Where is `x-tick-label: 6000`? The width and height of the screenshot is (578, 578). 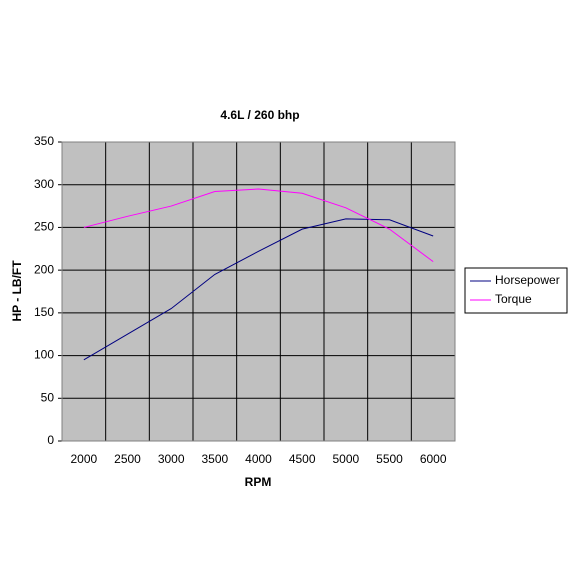 x-tick-label: 6000 is located at coordinates (433, 459).